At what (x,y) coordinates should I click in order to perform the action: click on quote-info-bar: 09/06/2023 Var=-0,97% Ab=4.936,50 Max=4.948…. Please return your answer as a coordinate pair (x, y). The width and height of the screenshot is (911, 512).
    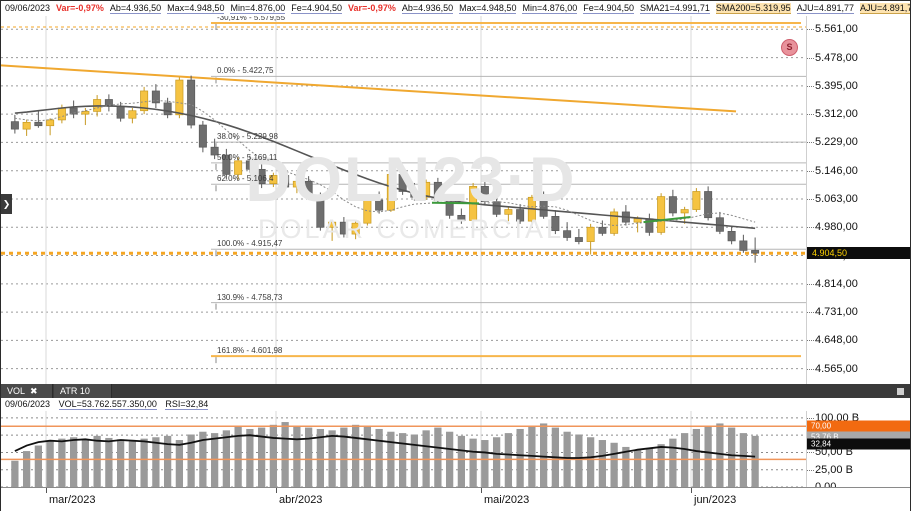
    Looking at the image, I should click on (455, 8).